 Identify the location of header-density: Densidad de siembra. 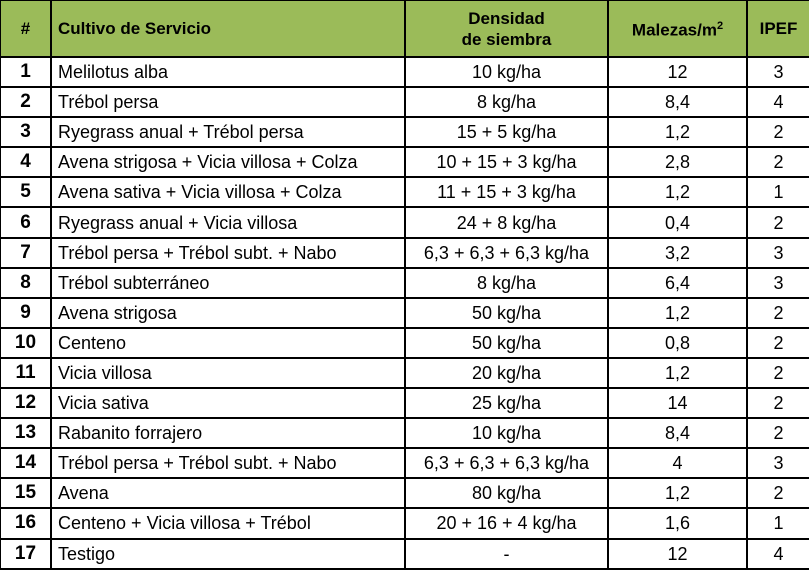
(506, 29).